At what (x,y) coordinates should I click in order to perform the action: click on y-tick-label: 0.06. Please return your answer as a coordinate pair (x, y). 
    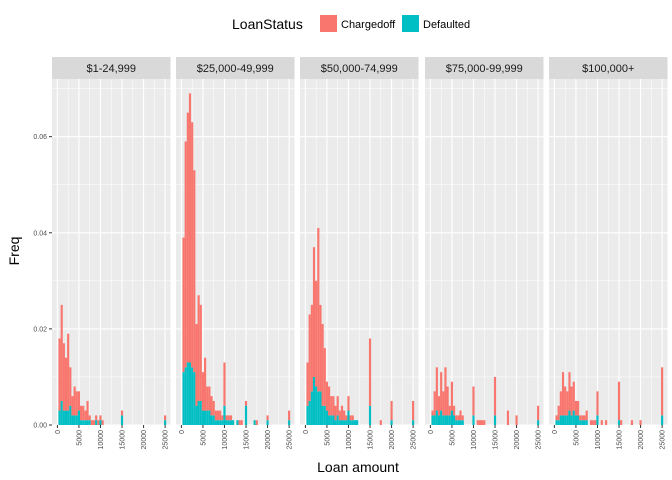
    Looking at the image, I should click on (40, 137).